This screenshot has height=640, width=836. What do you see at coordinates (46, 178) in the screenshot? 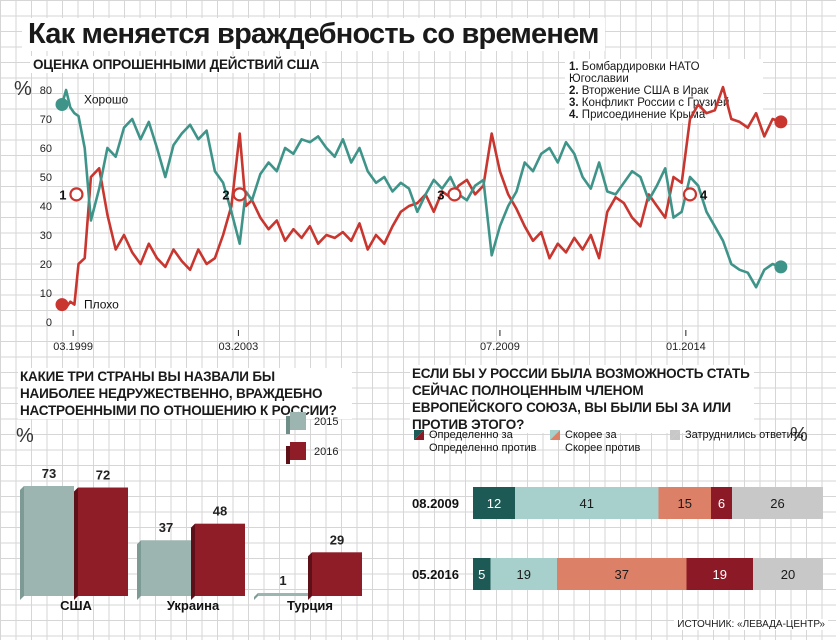
I see `y-tick-label: 50` at bounding box center [46, 178].